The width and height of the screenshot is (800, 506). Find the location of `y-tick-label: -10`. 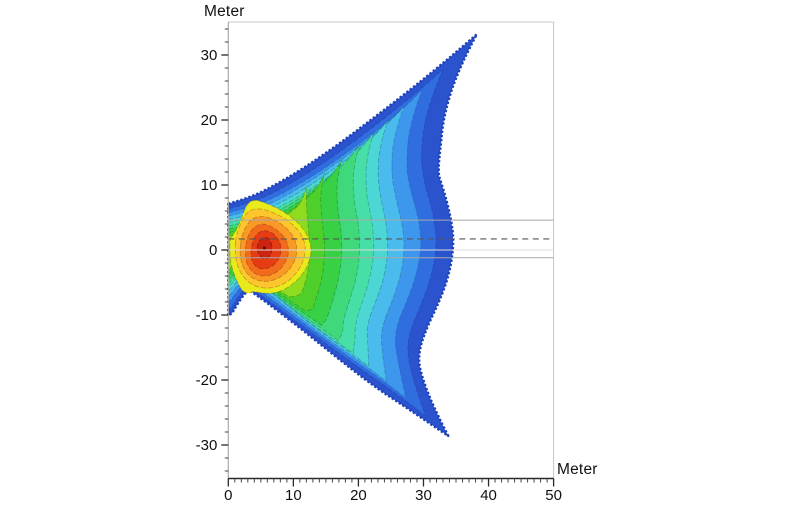

y-tick-label: -10 is located at coordinates (207, 315).